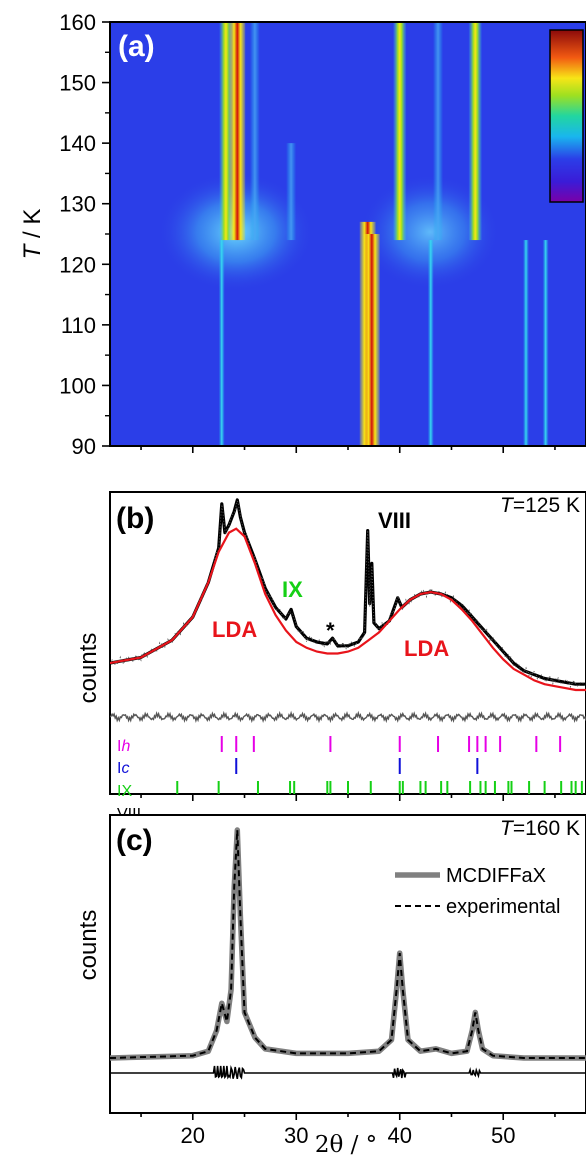 Image resolution: width=586 pixels, height=1159 pixels. What do you see at coordinates (77, 264) in the screenshot?
I see `y-tick-label: 120` at bounding box center [77, 264].